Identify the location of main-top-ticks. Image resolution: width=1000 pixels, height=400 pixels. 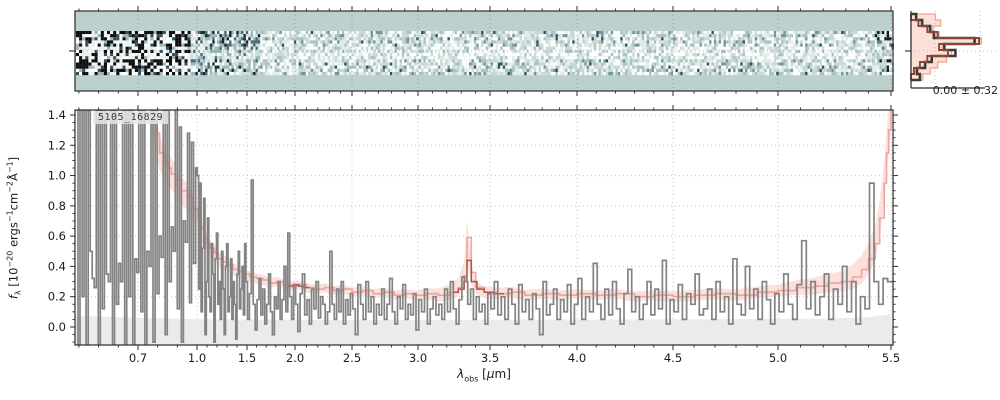
(485, 107).